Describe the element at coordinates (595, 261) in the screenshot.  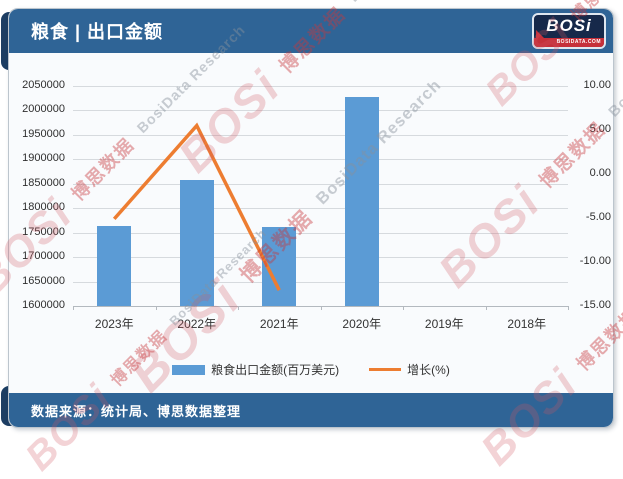
I see `y-axis-right-tick: -10.00` at that location.